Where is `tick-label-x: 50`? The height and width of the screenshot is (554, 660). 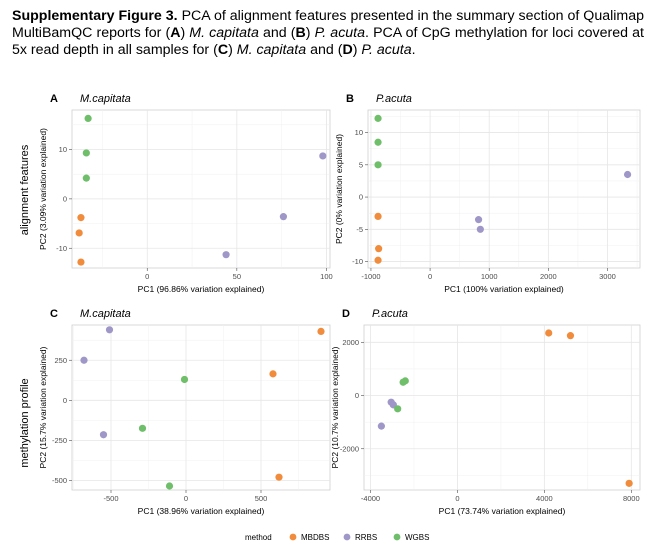
tick-label-x: 50 is located at coordinates (237, 276).